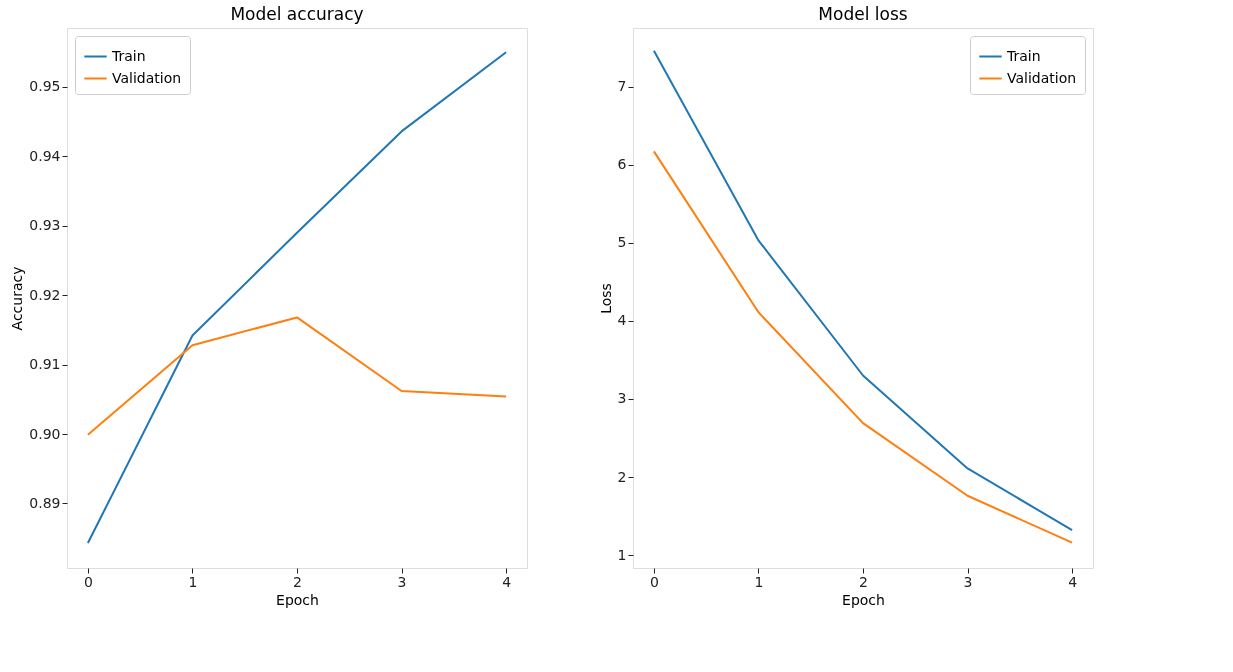 This screenshot has height=672, width=1233. I want to click on y-tick-label: 0.92, so click(45, 294).